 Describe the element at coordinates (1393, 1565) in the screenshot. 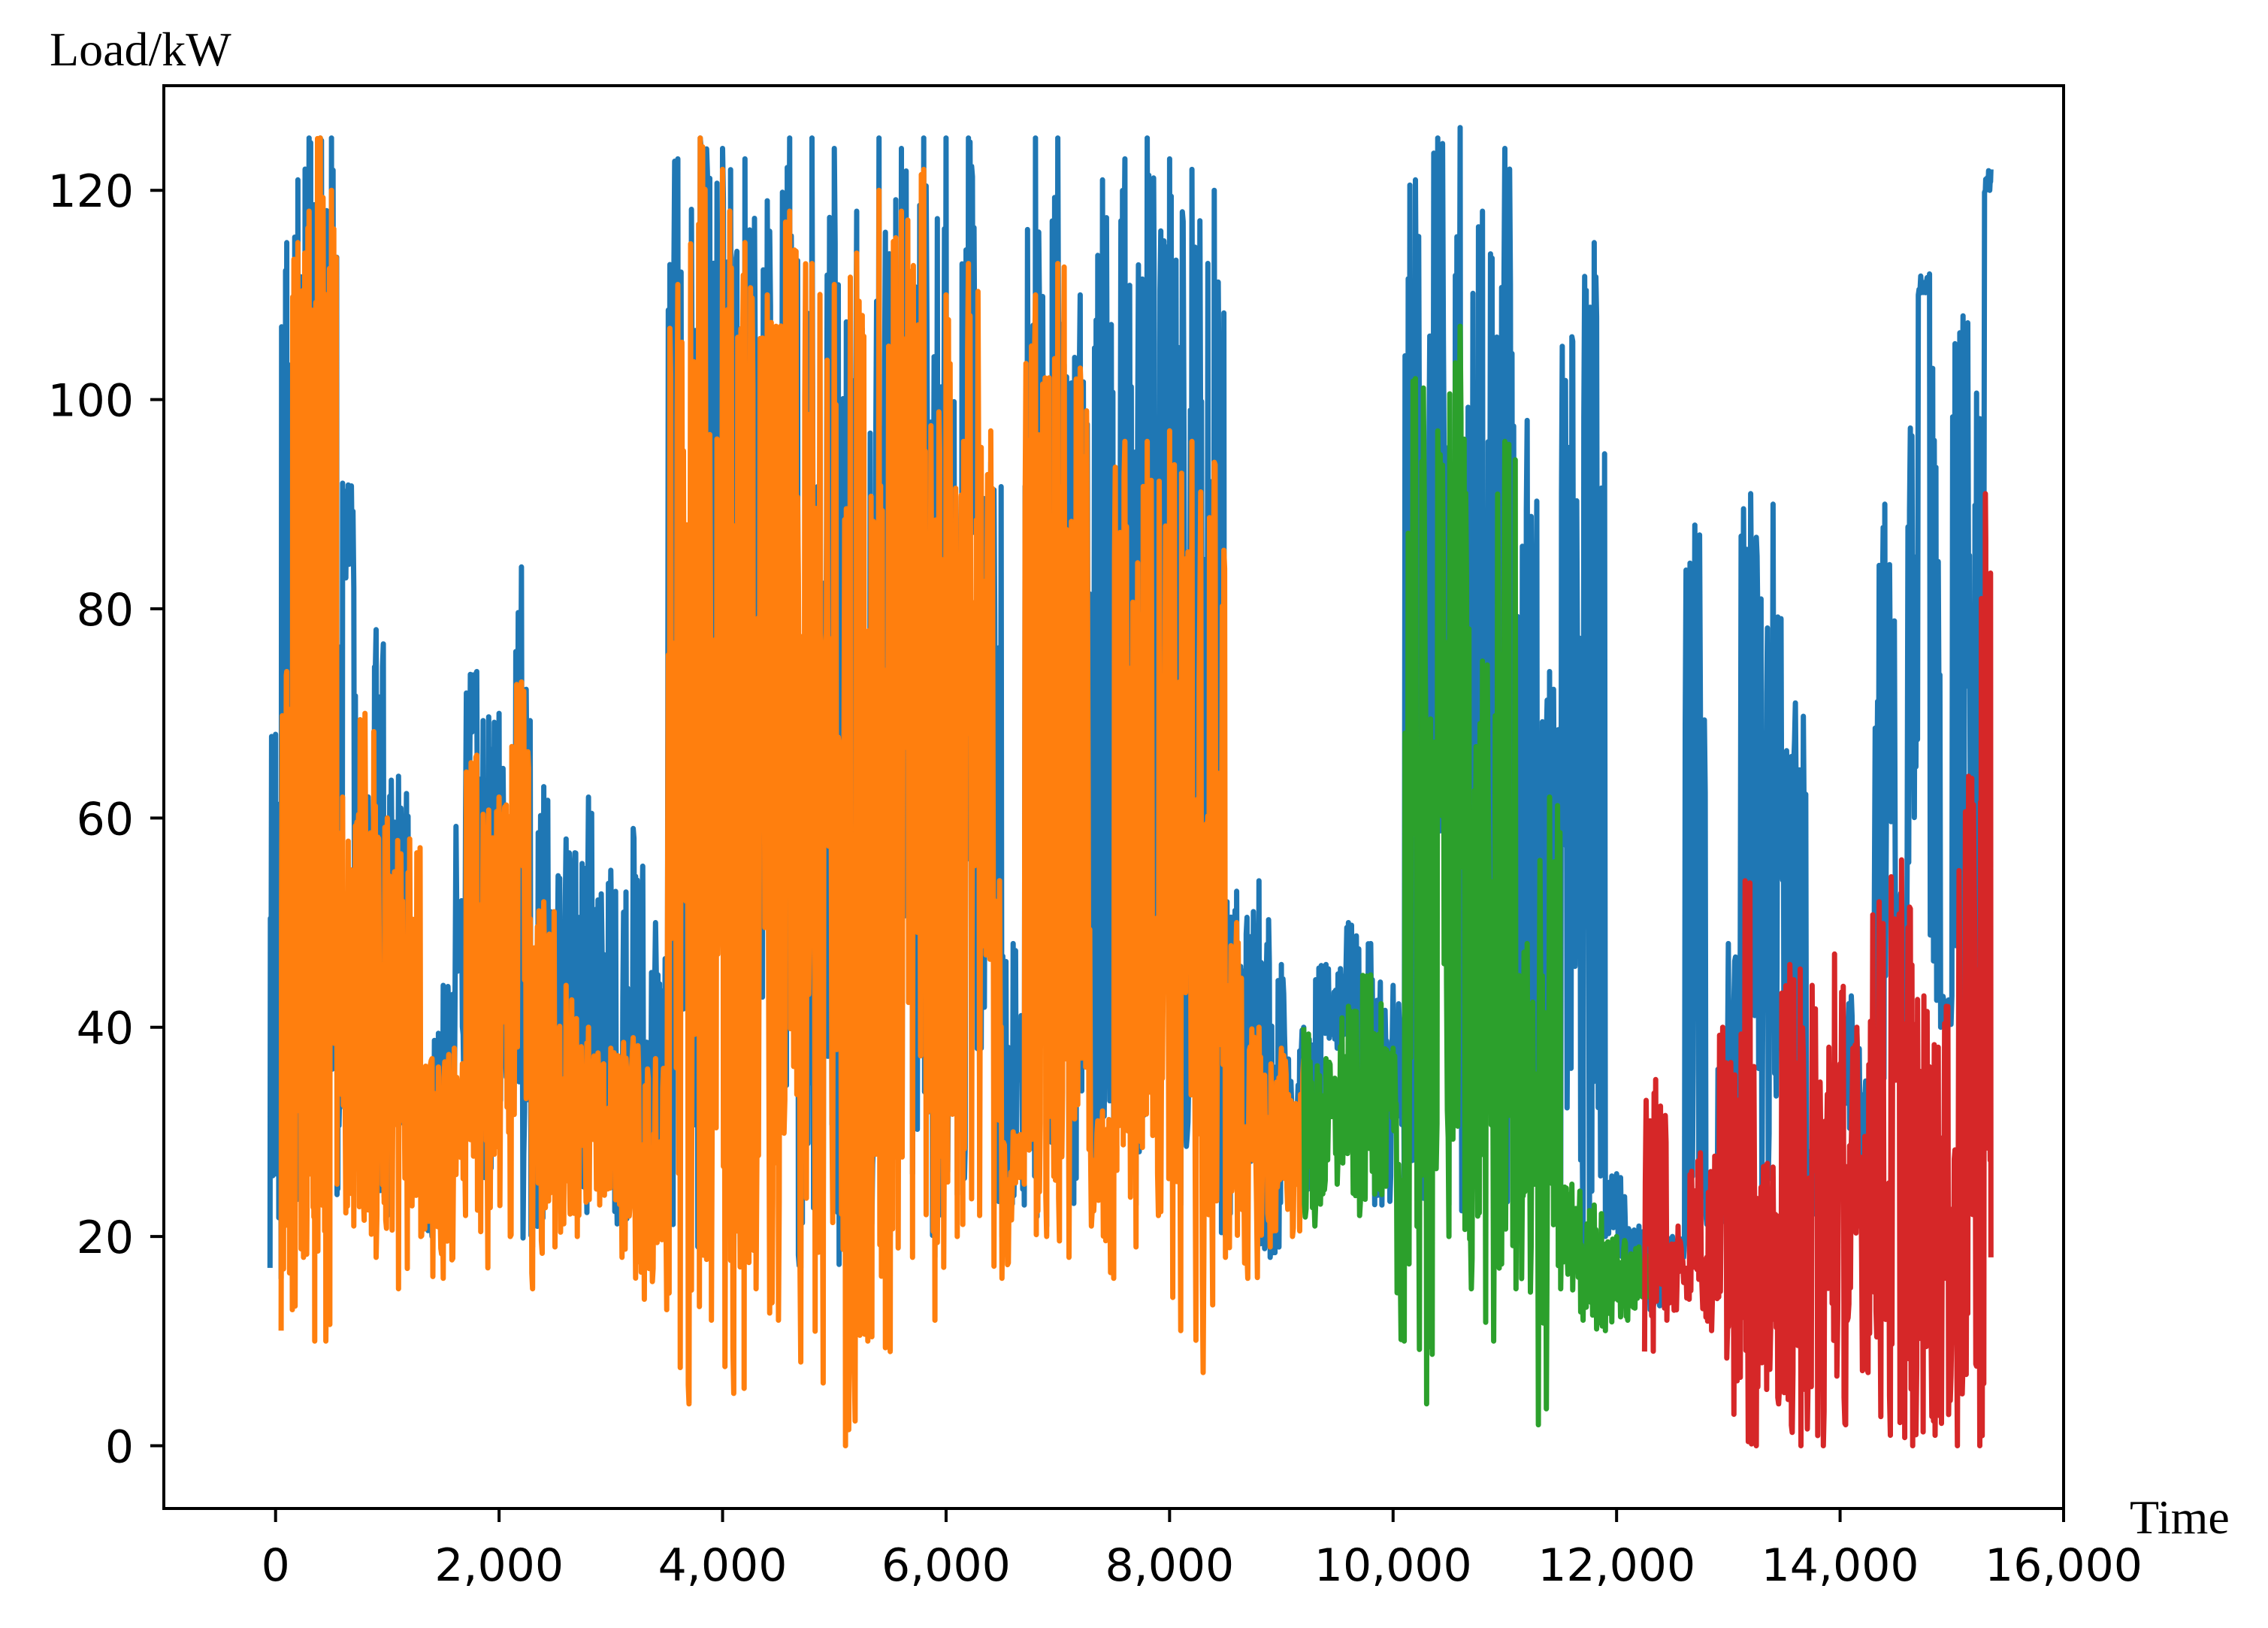

I see `x-tick-label: 10,000` at that location.